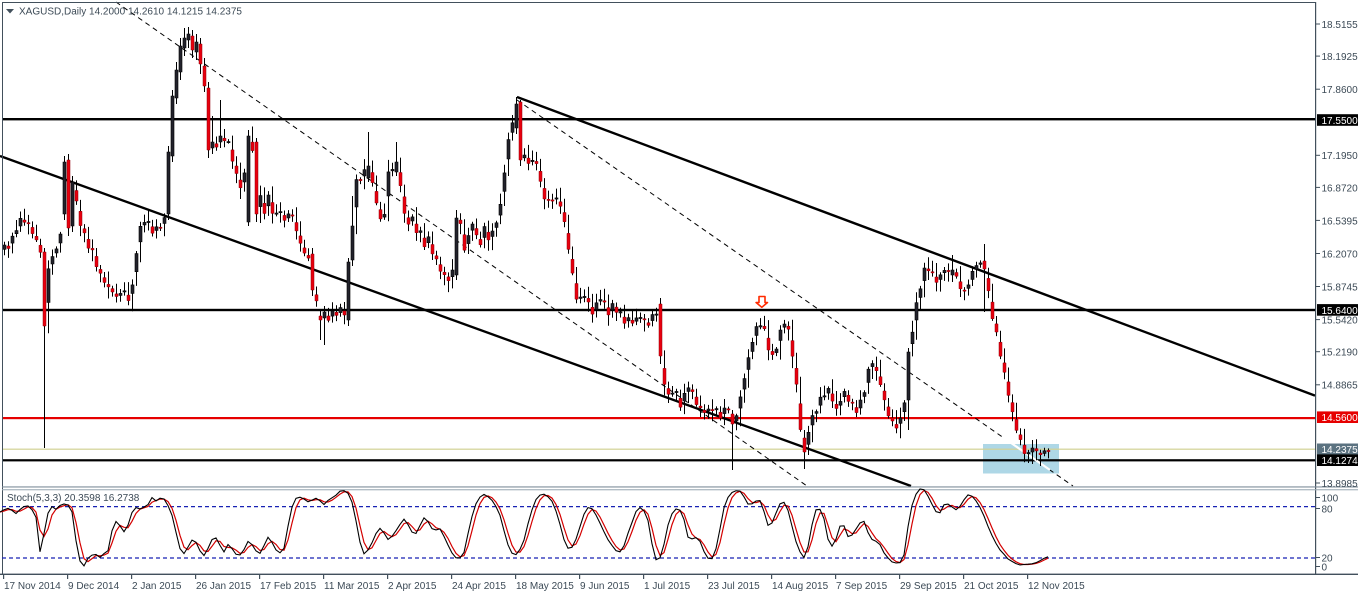  I want to click on svg-text: 14.8865, so click(1340, 386).